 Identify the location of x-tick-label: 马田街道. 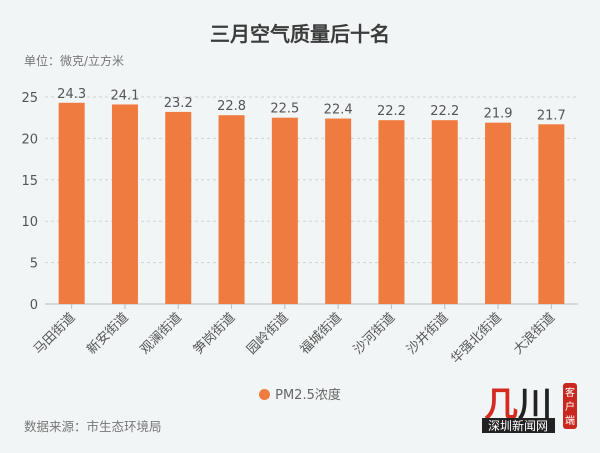
(54, 333).